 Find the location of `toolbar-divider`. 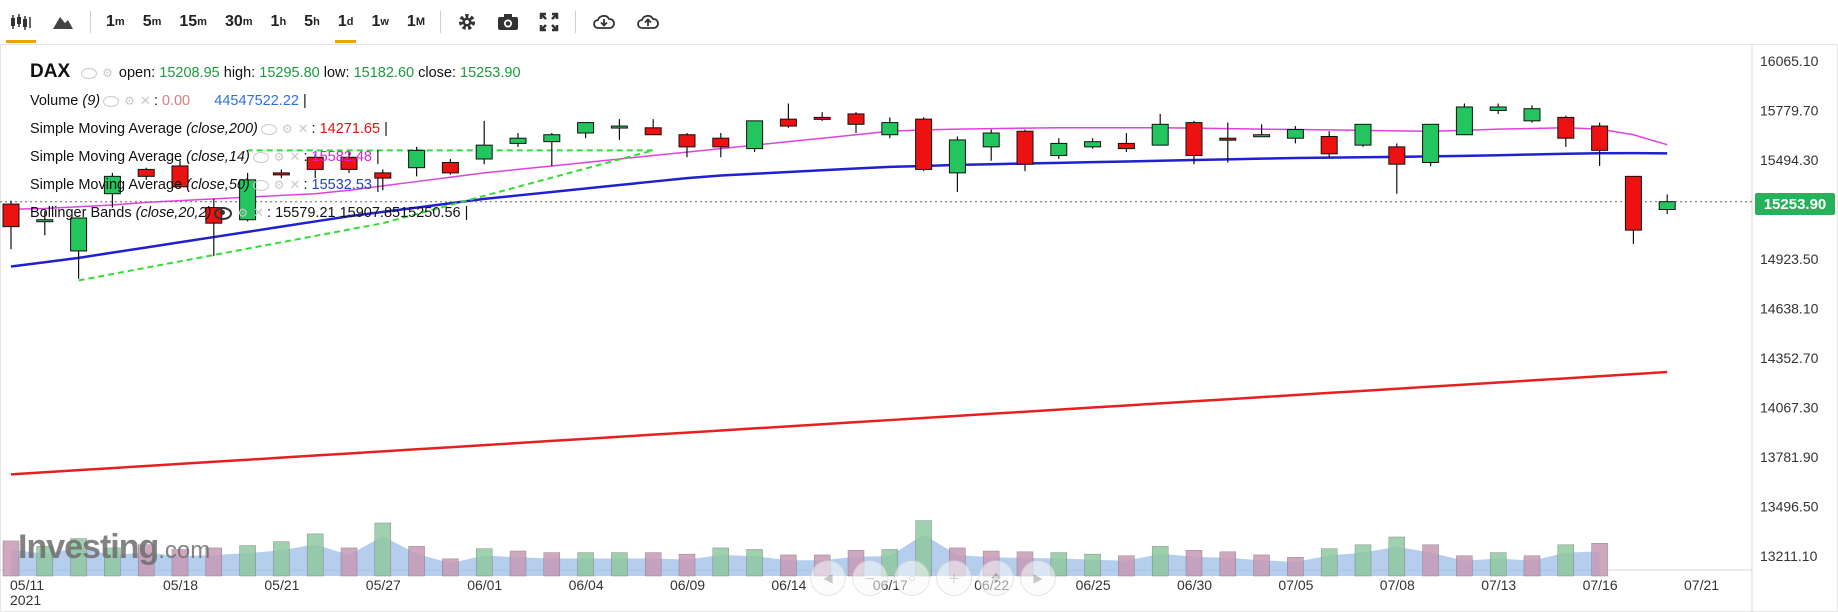

toolbar-divider is located at coordinates (90, 22).